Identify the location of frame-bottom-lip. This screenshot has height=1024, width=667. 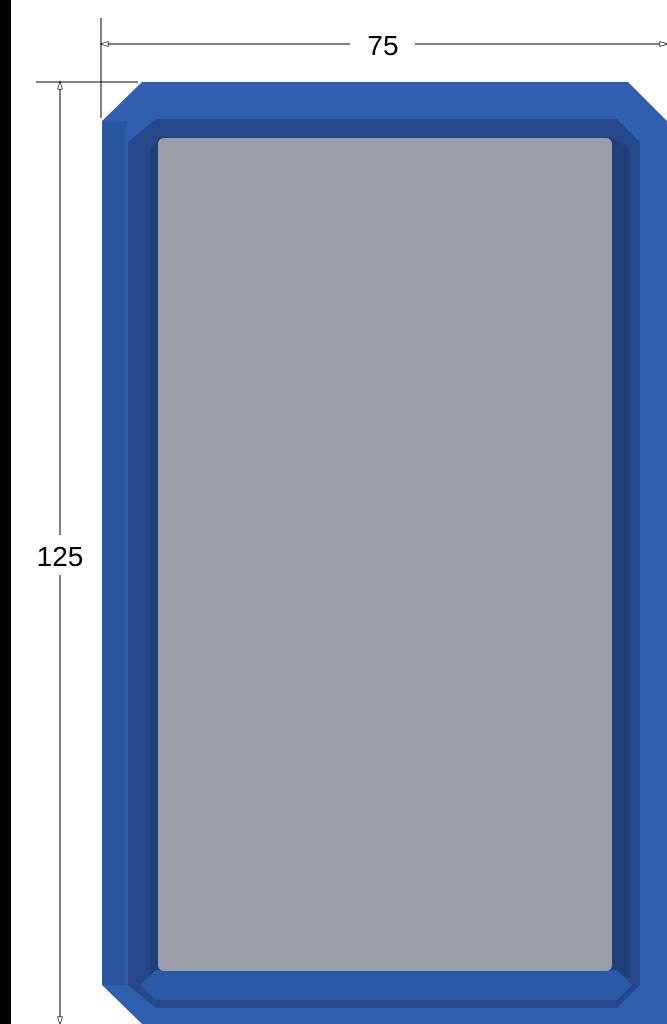
(386, 985).